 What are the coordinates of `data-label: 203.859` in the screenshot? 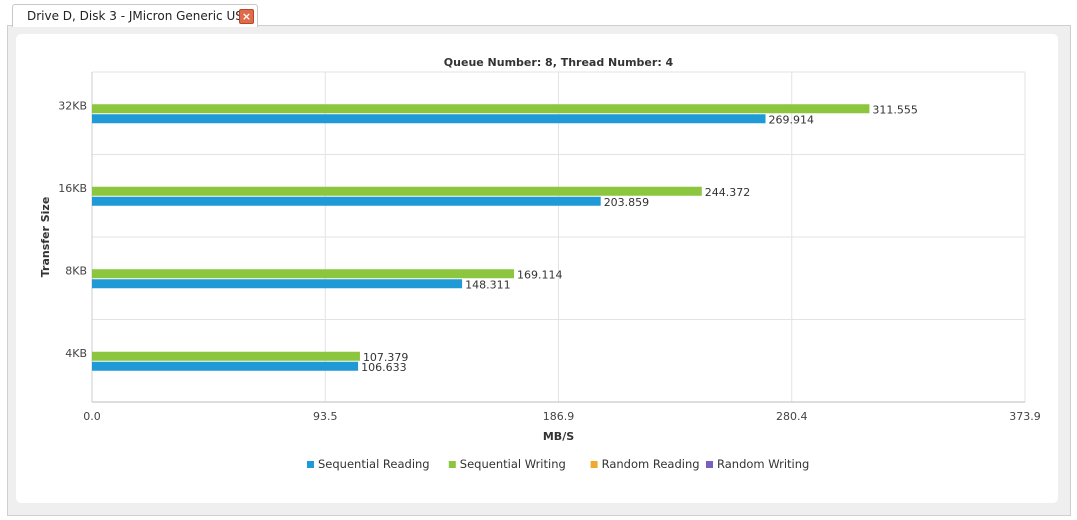 It's located at (627, 202).